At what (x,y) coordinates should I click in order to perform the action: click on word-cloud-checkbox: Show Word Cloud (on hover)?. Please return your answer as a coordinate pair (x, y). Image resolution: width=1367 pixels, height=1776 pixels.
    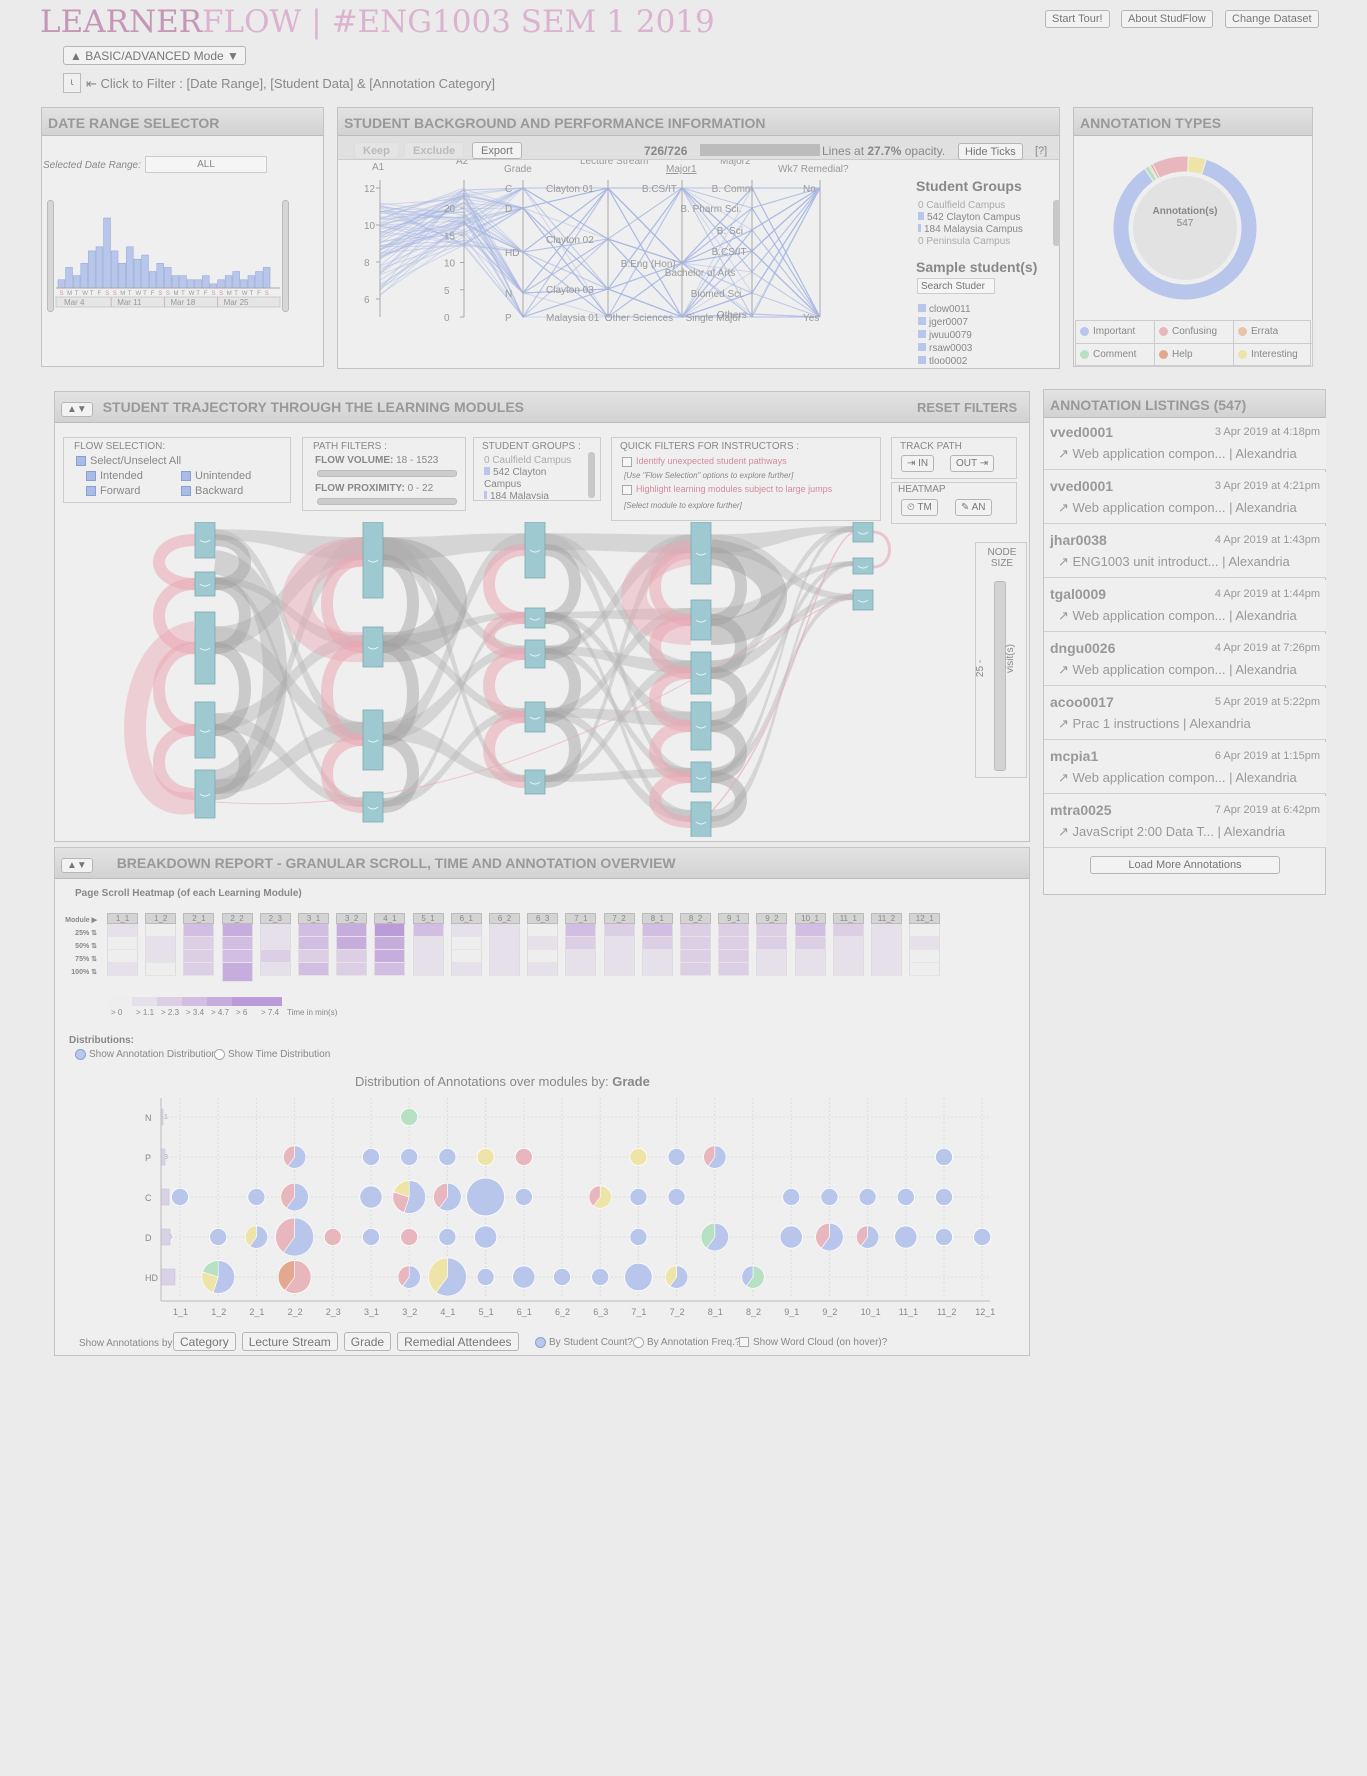
    Looking at the image, I should click on (813, 1342).